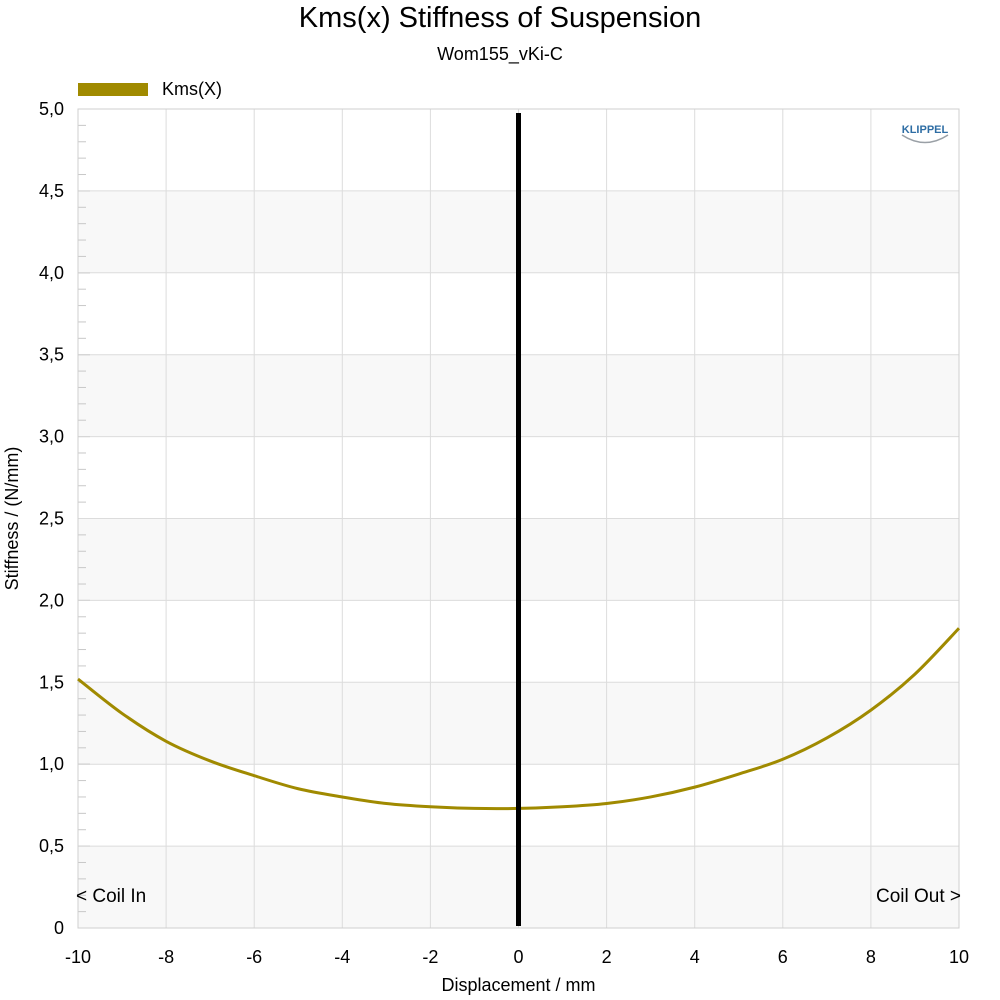 This screenshot has width=1000, height=1000. I want to click on y-tick-label: 3,0, so click(51, 437).